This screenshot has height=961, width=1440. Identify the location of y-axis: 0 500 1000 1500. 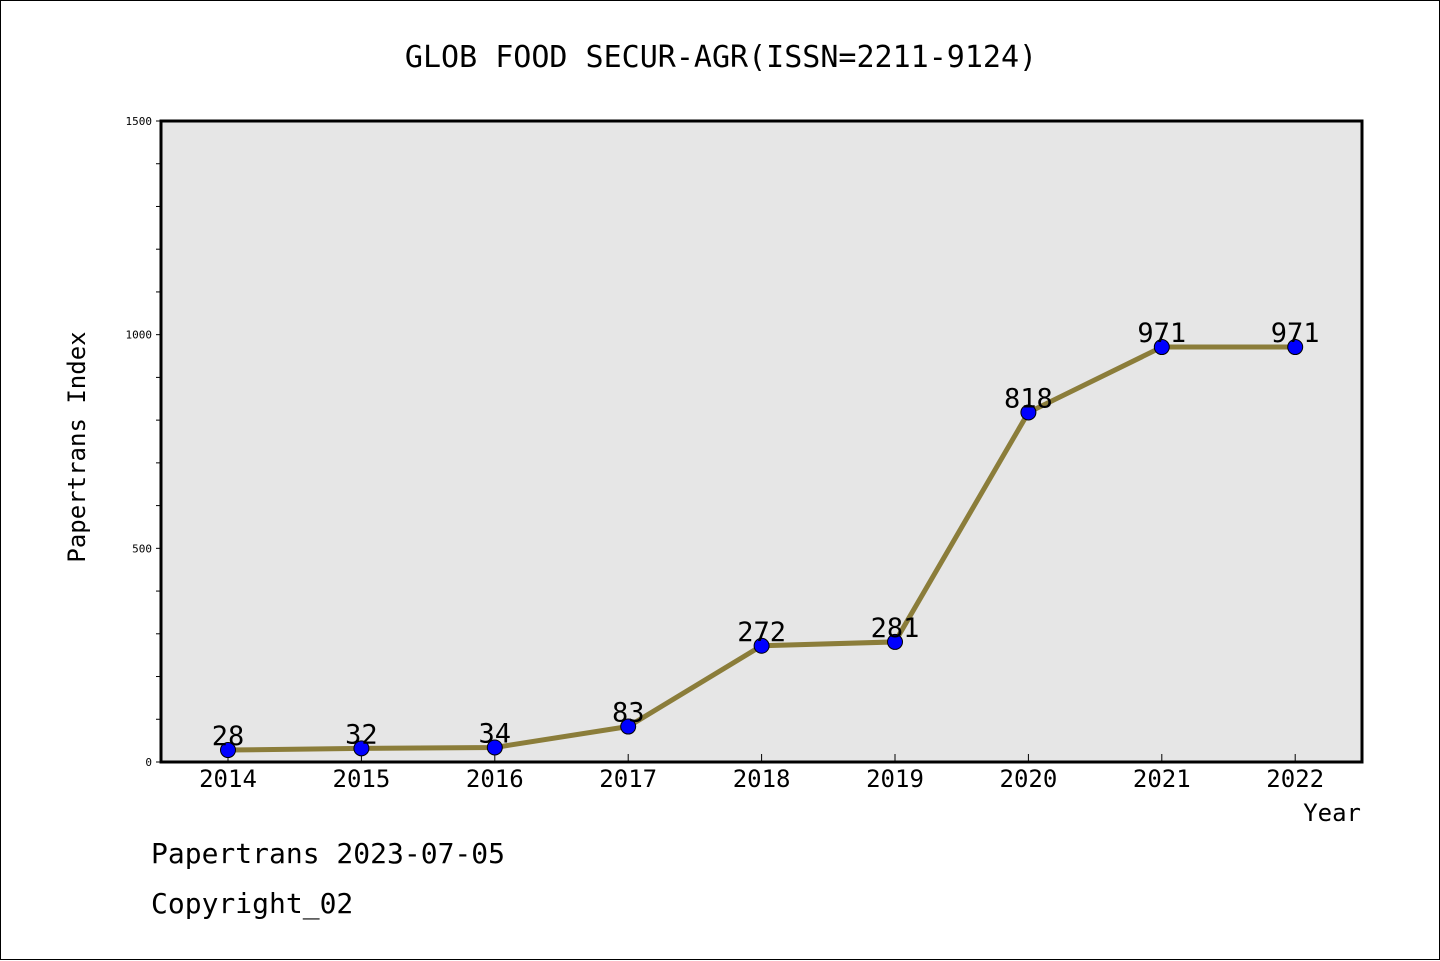
(143, 442).